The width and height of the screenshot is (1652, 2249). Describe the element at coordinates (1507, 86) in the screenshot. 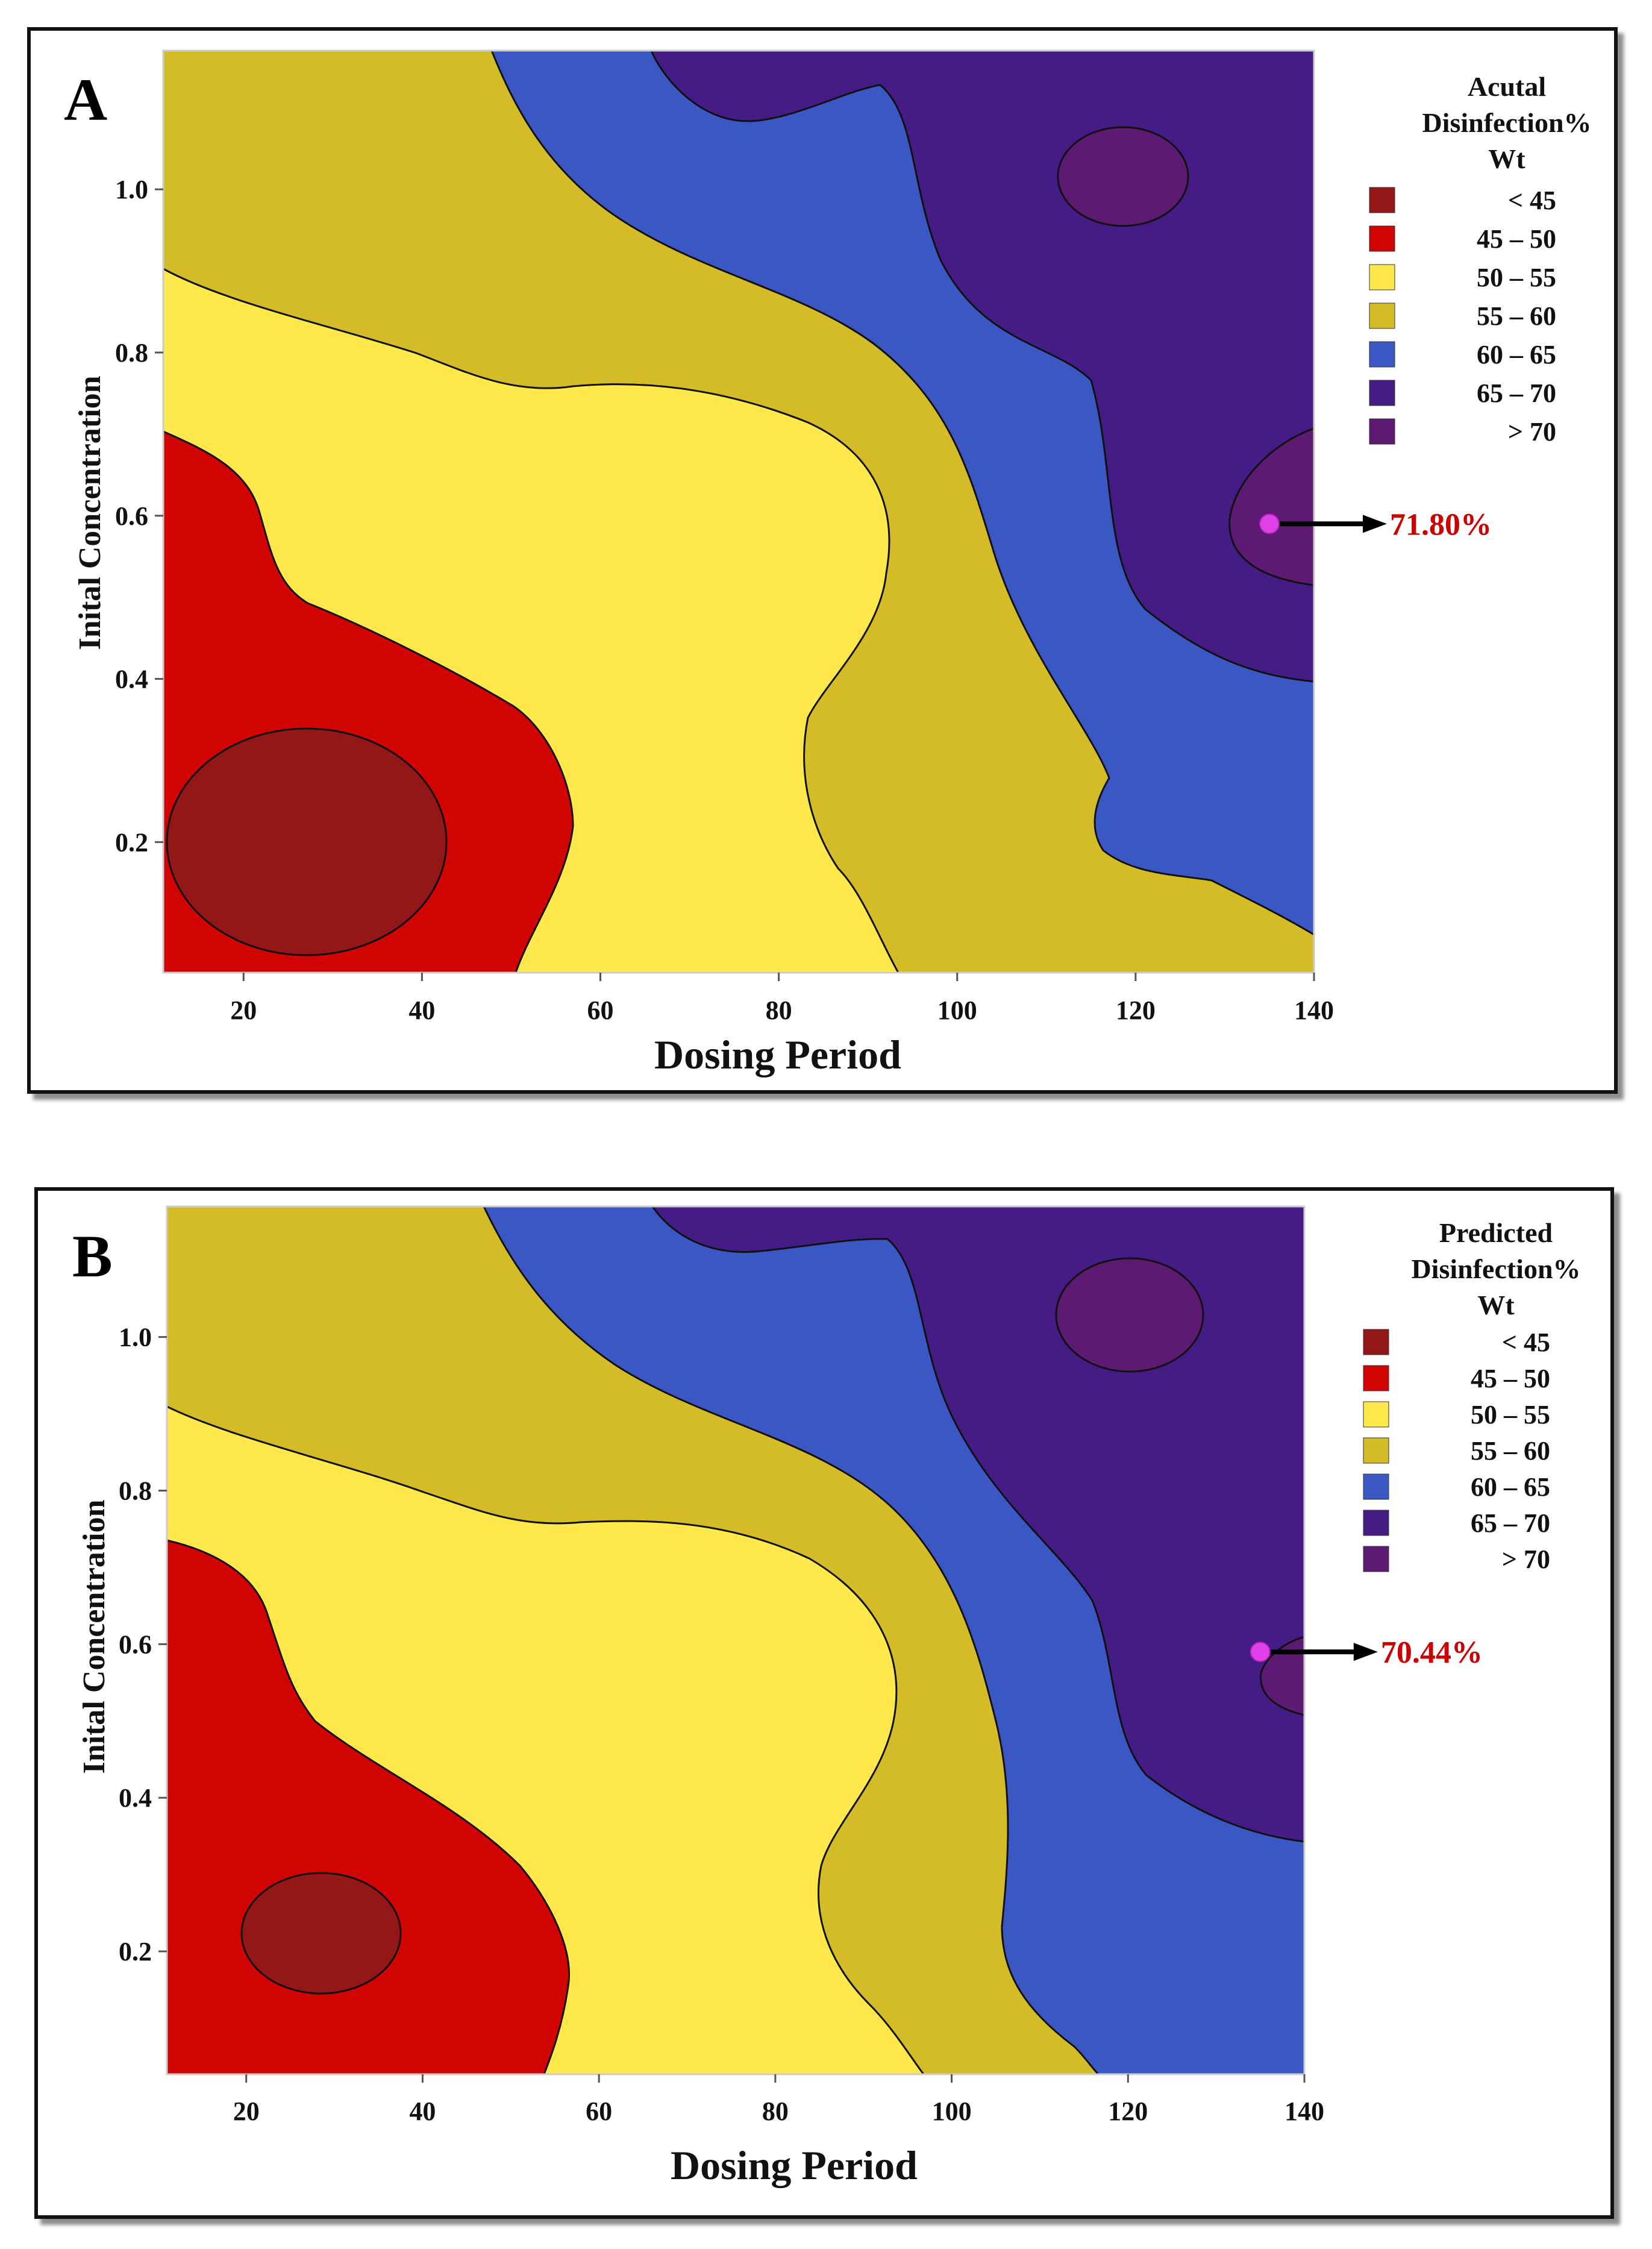

I see `legend-title-line1: Acutal` at that location.